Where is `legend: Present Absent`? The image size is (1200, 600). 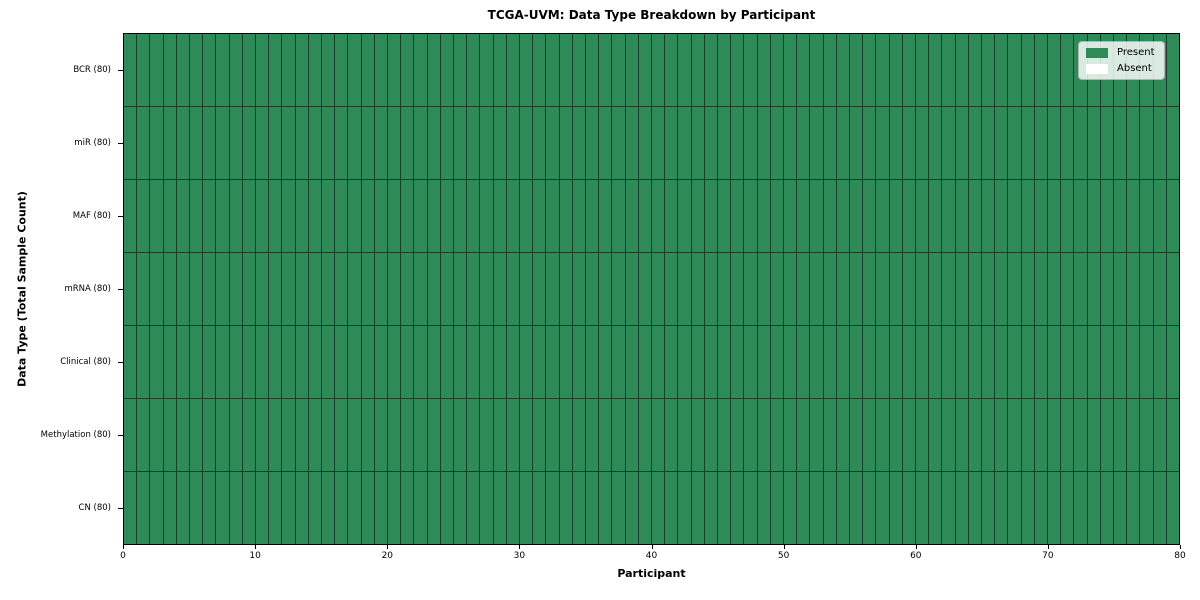
legend: Present Absent is located at coordinates (1121, 60).